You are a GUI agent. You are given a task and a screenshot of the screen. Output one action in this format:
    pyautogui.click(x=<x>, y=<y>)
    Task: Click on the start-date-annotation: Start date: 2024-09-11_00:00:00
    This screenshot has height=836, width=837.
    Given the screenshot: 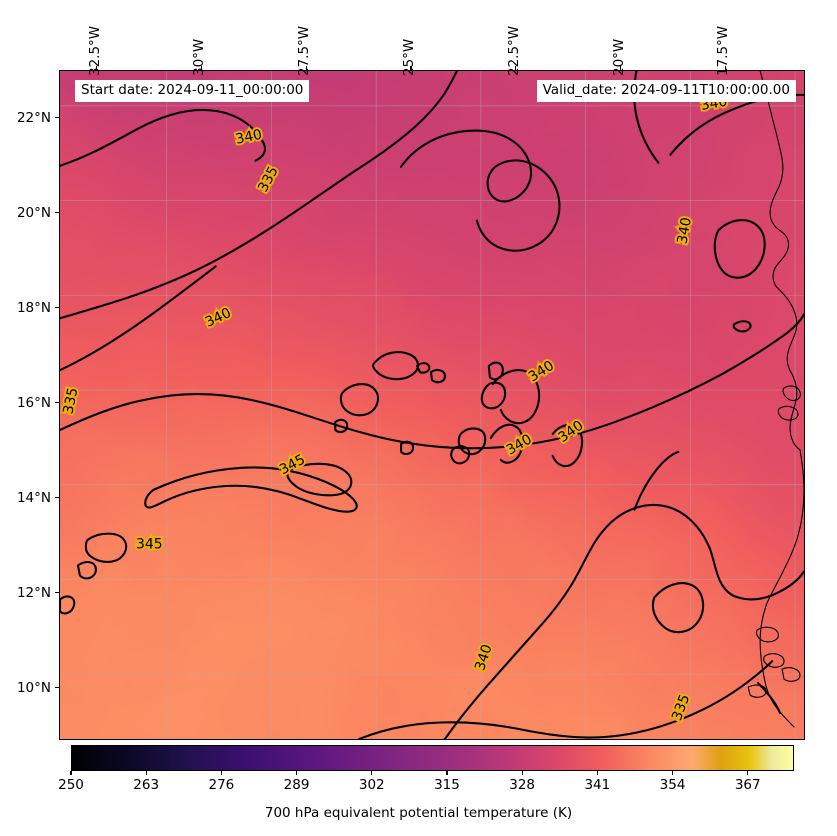 What is the action you would take?
    pyautogui.click(x=192, y=91)
    